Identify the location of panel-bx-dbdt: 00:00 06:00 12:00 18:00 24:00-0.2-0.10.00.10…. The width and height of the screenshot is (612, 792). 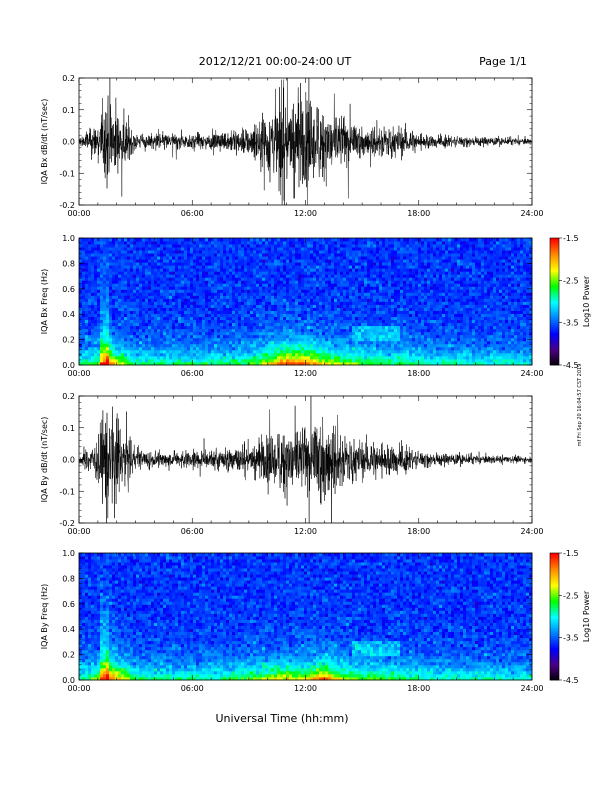
(292, 146).